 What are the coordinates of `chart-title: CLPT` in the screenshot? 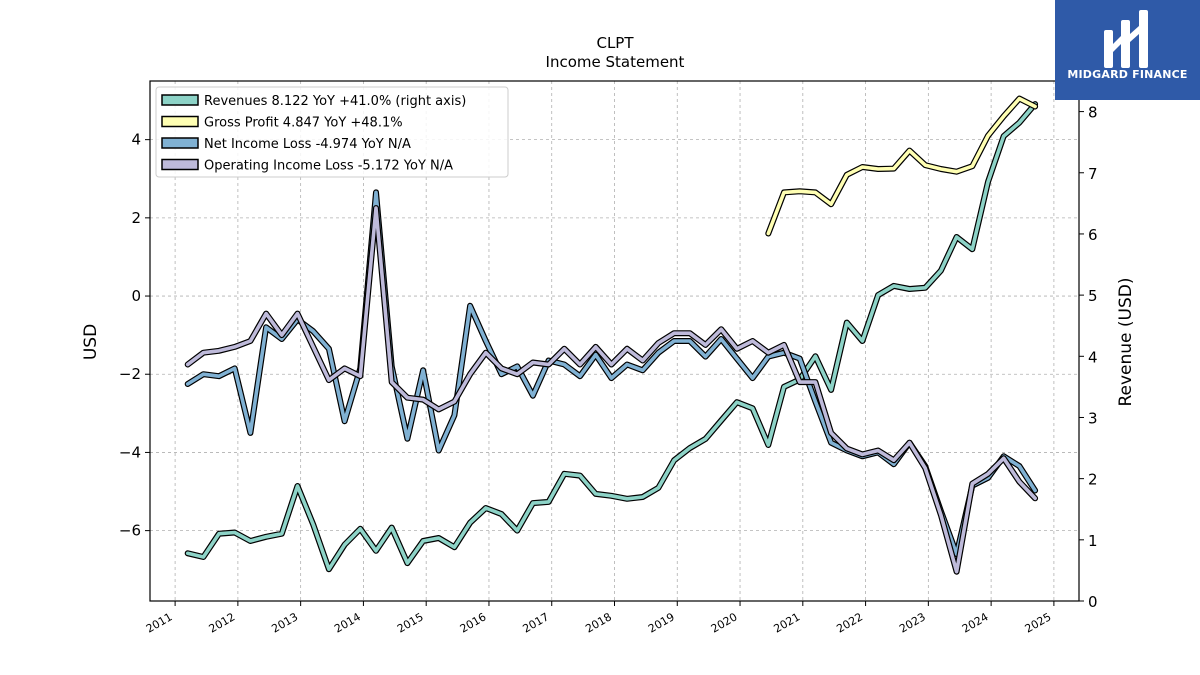 It's located at (615, 43).